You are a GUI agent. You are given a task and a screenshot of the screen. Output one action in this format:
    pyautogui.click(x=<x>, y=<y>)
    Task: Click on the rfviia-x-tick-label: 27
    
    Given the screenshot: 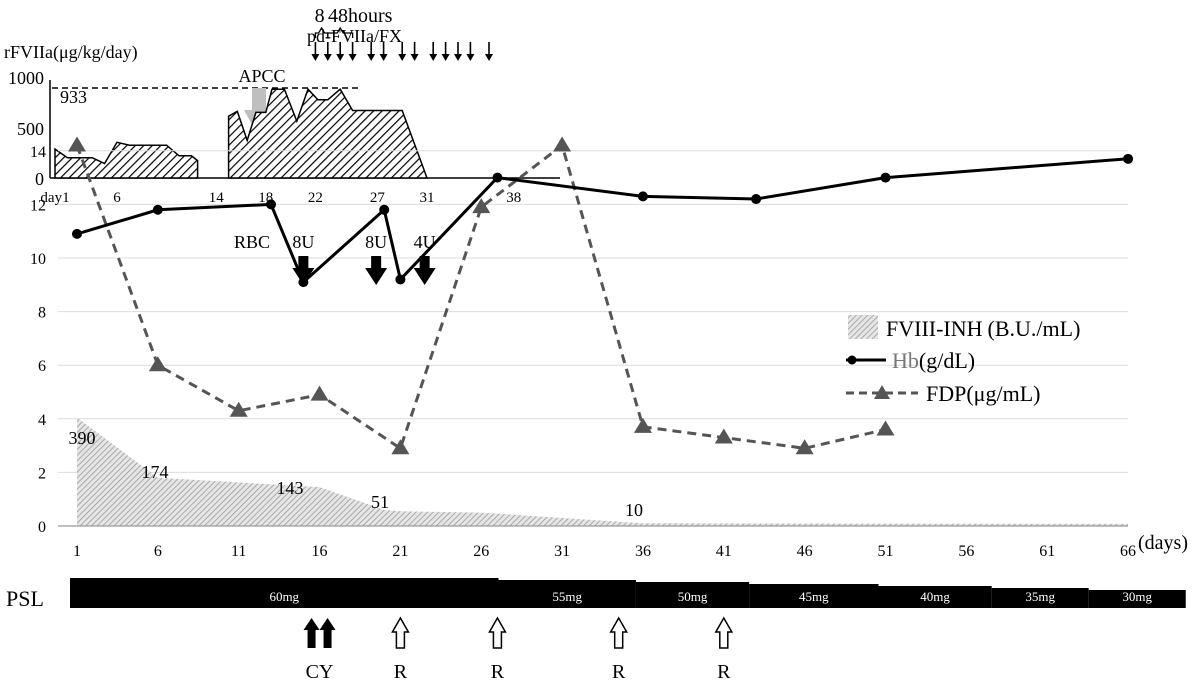 What is the action you would take?
    pyautogui.click(x=378, y=198)
    